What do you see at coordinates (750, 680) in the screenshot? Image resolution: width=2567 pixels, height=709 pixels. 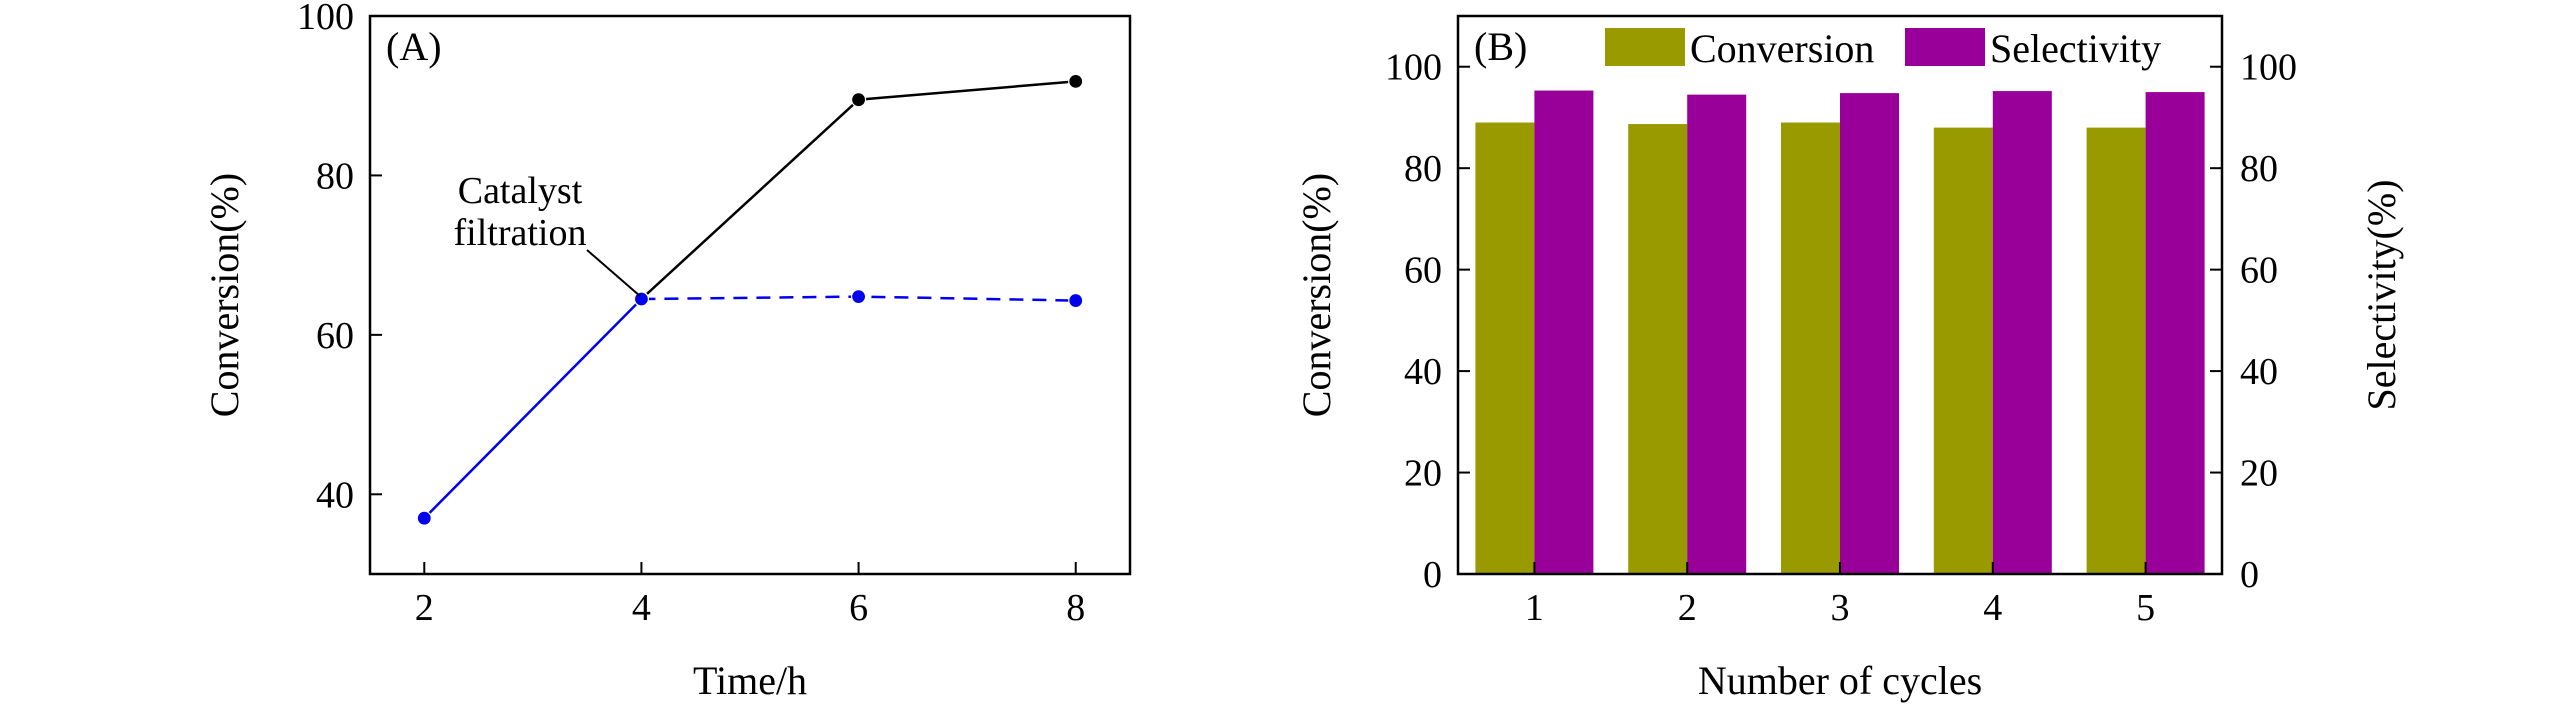 I see `panel-a-x-axis-title: Time/h` at bounding box center [750, 680].